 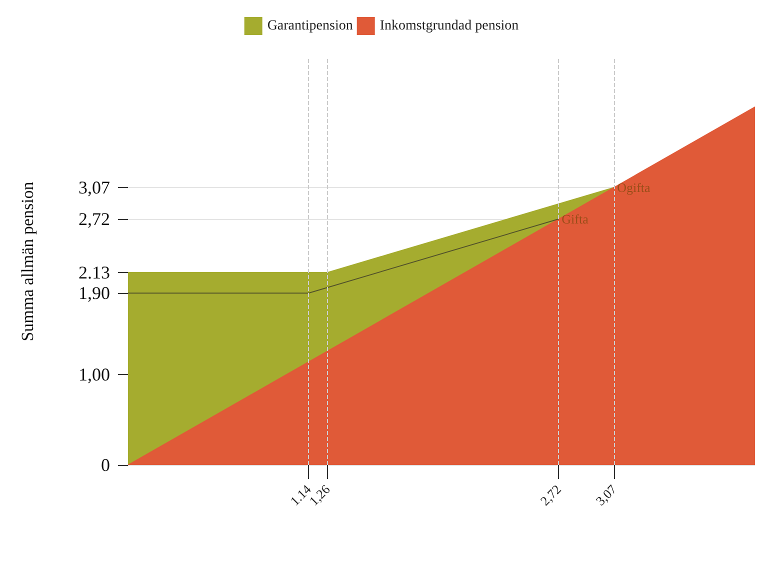 What do you see at coordinates (634, 187) in the screenshot?
I see `annotation: Ogifta` at bounding box center [634, 187].